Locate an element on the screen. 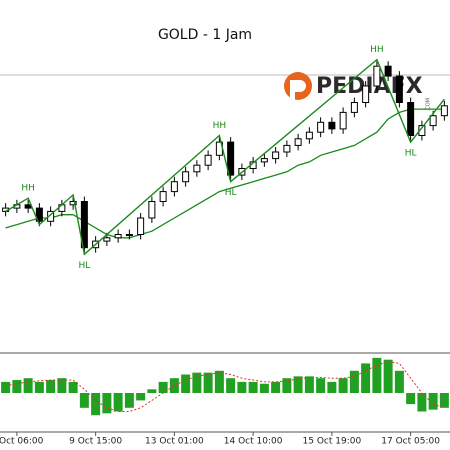 This screenshot has width=450, height=450. signal-line is located at coordinates (225, 386).